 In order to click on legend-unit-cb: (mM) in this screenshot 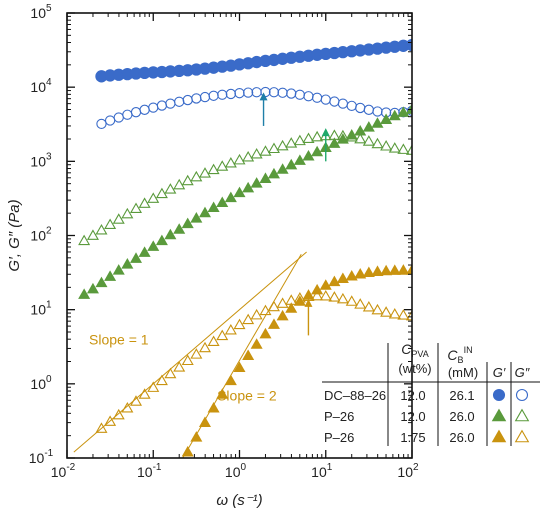, I will do `click(463, 372)`.